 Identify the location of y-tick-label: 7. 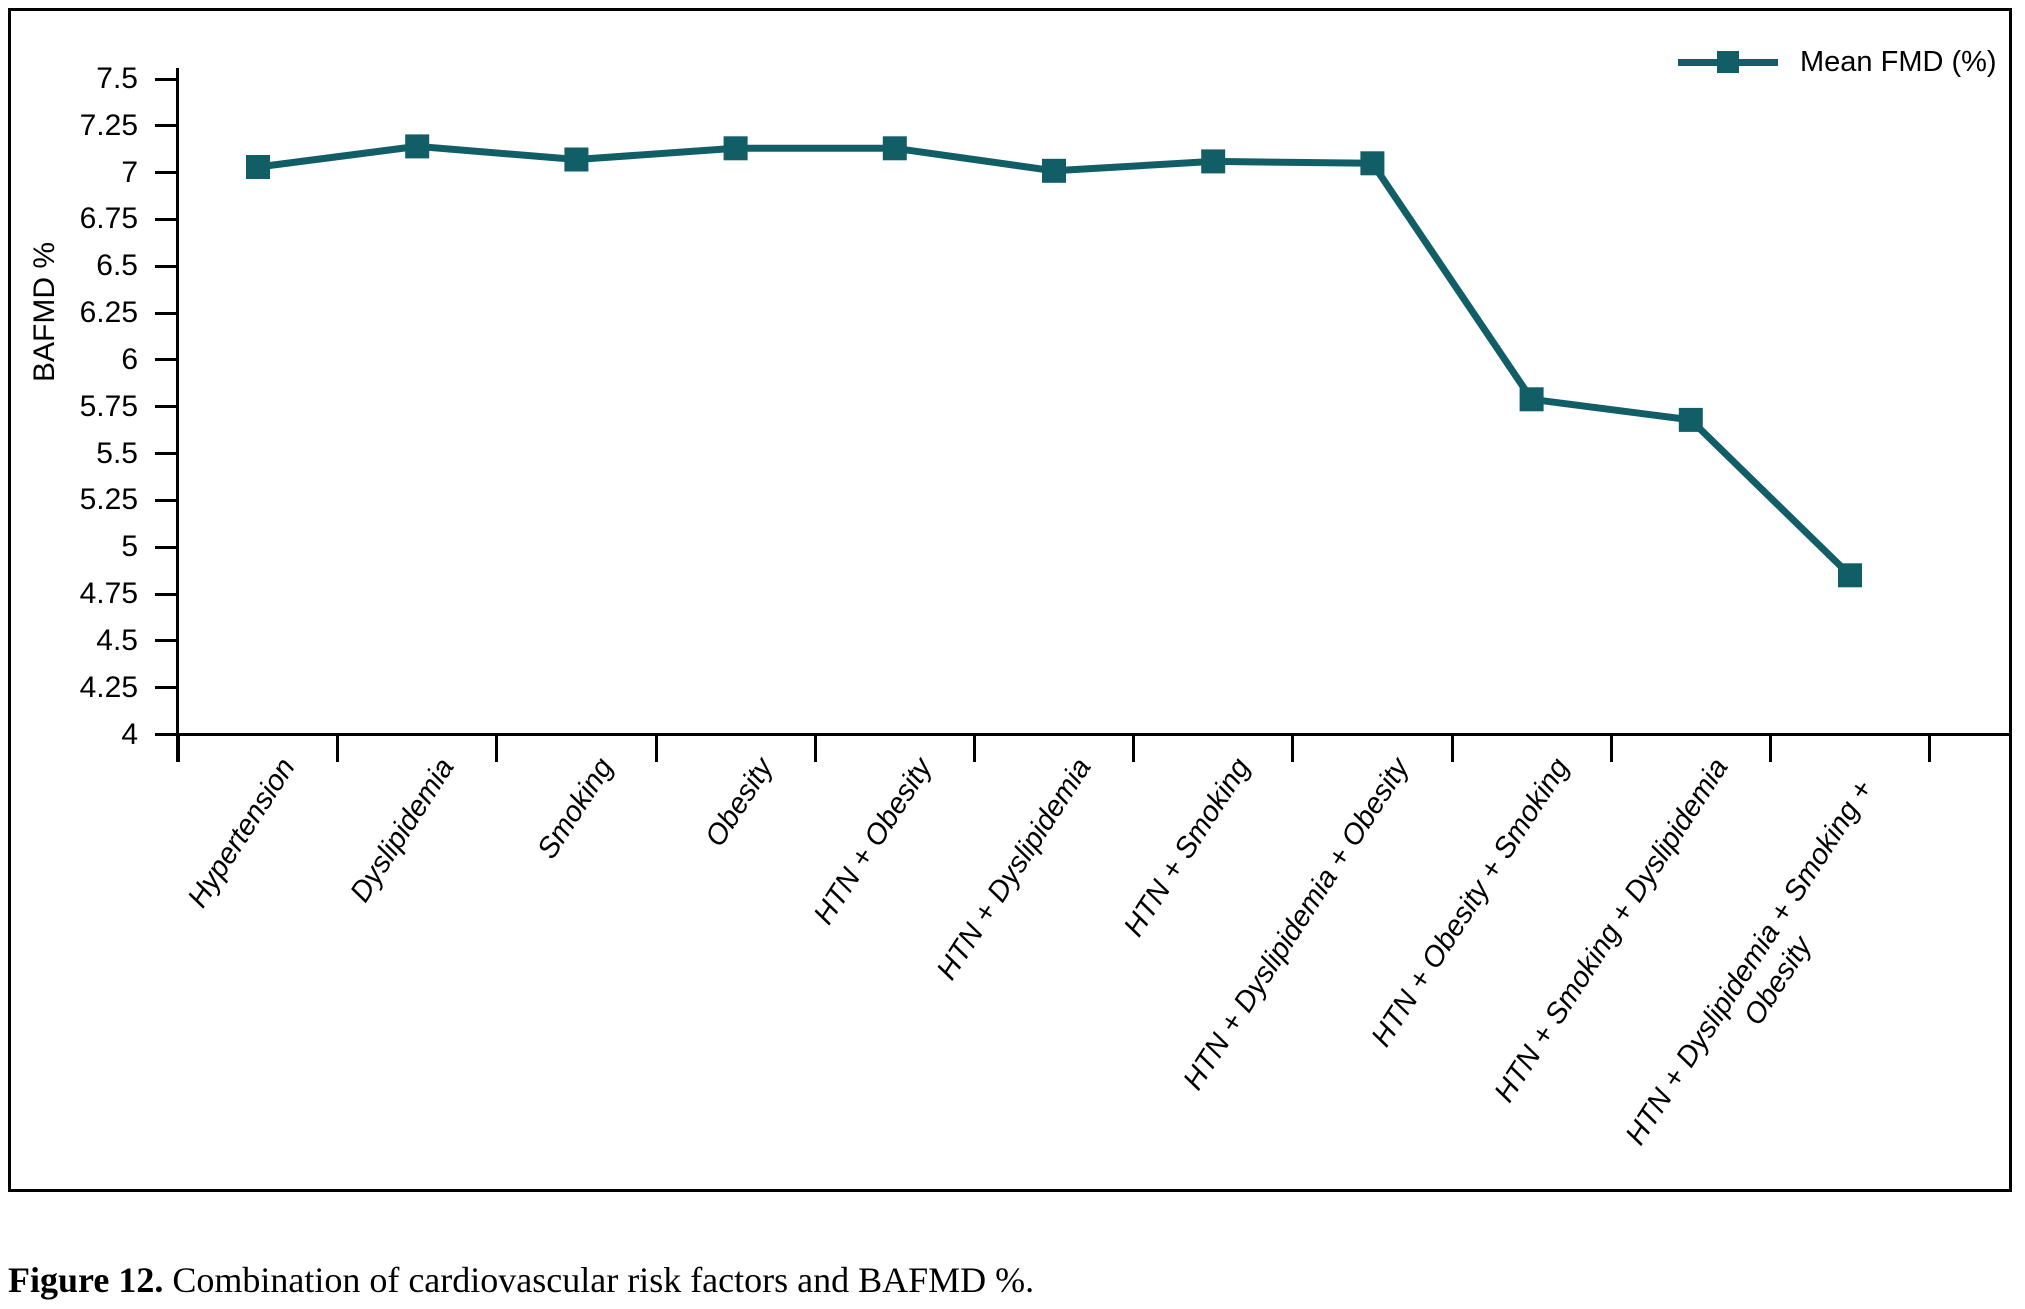
(129, 172).